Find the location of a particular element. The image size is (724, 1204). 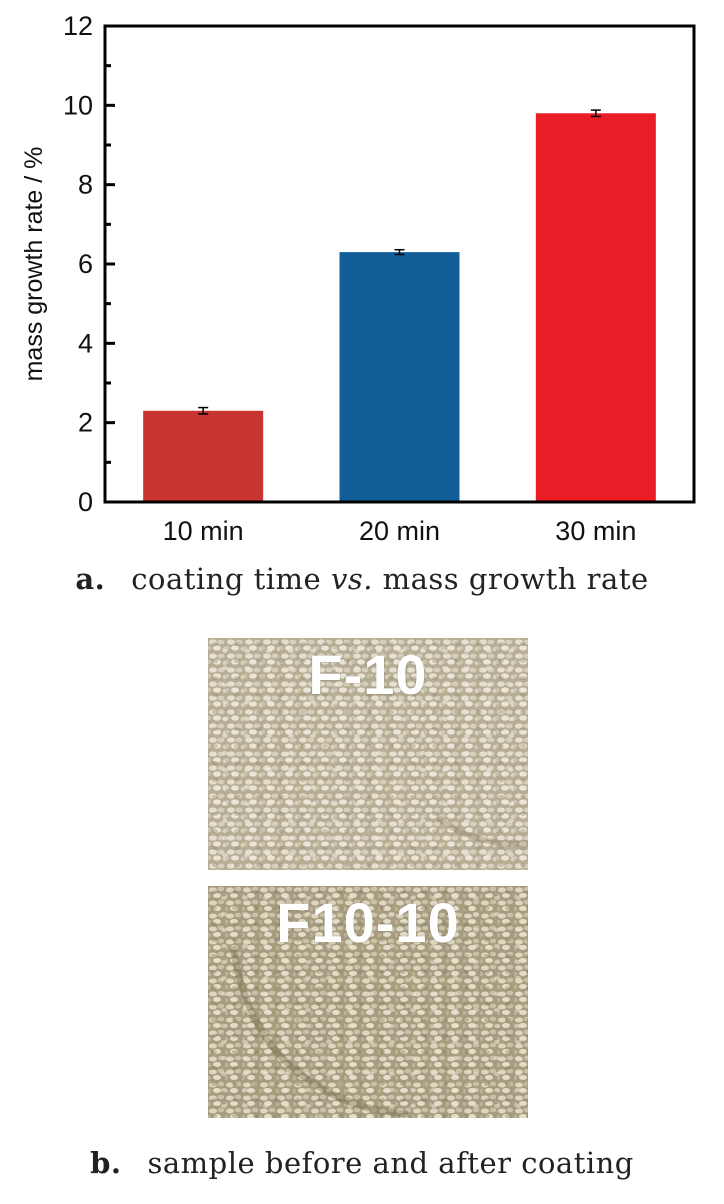

y-tick-label: 6 is located at coordinates (85, 264).